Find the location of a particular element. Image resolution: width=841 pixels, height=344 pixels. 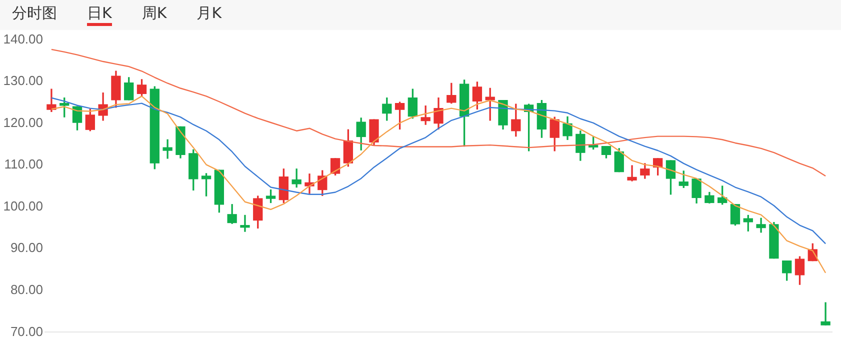

y-tick-label: 130.00 is located at coordinates (23, 80).